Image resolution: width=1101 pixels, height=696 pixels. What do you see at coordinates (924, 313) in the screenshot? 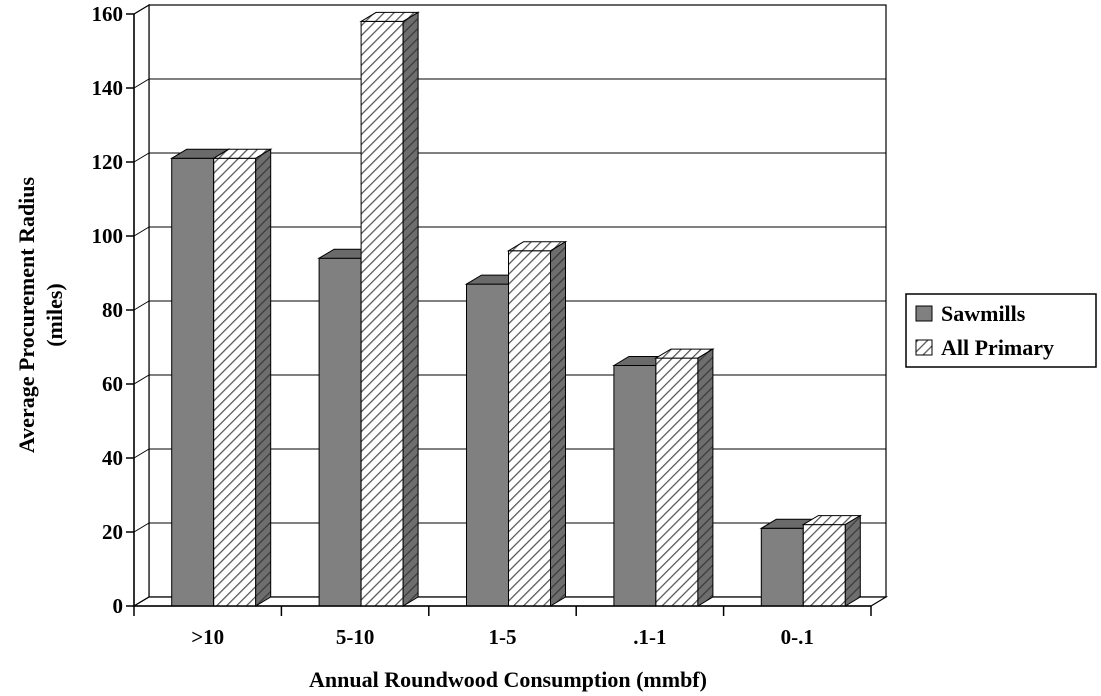
I see `legend-swatch-sawmills` at bounding box center [924, 313].